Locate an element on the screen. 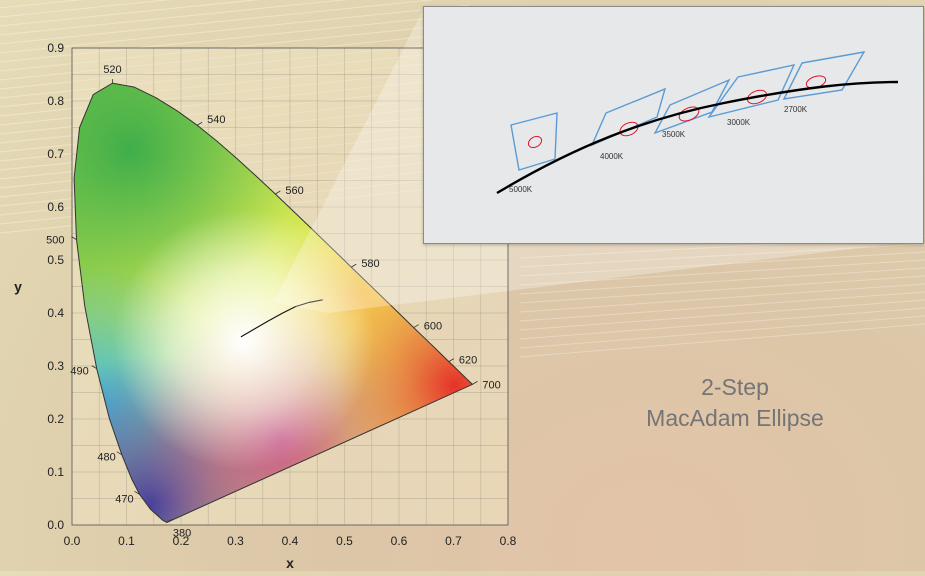  y-tick-label: 0.8 is located at coordinates (55, 101).